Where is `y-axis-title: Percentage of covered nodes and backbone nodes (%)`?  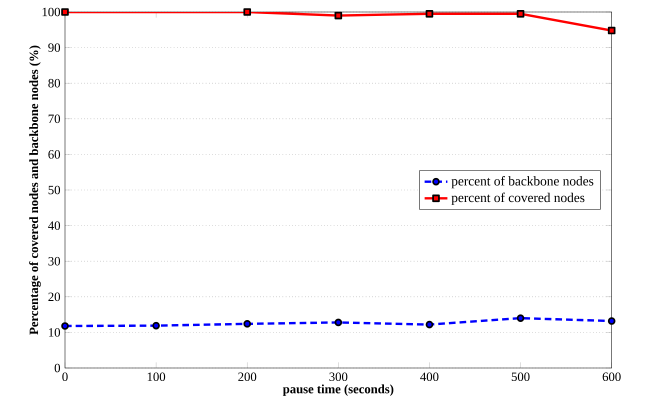 y-axis-title: Percentage of covered nodes and backbone nodes (%) is located at coordinates (35, 190).